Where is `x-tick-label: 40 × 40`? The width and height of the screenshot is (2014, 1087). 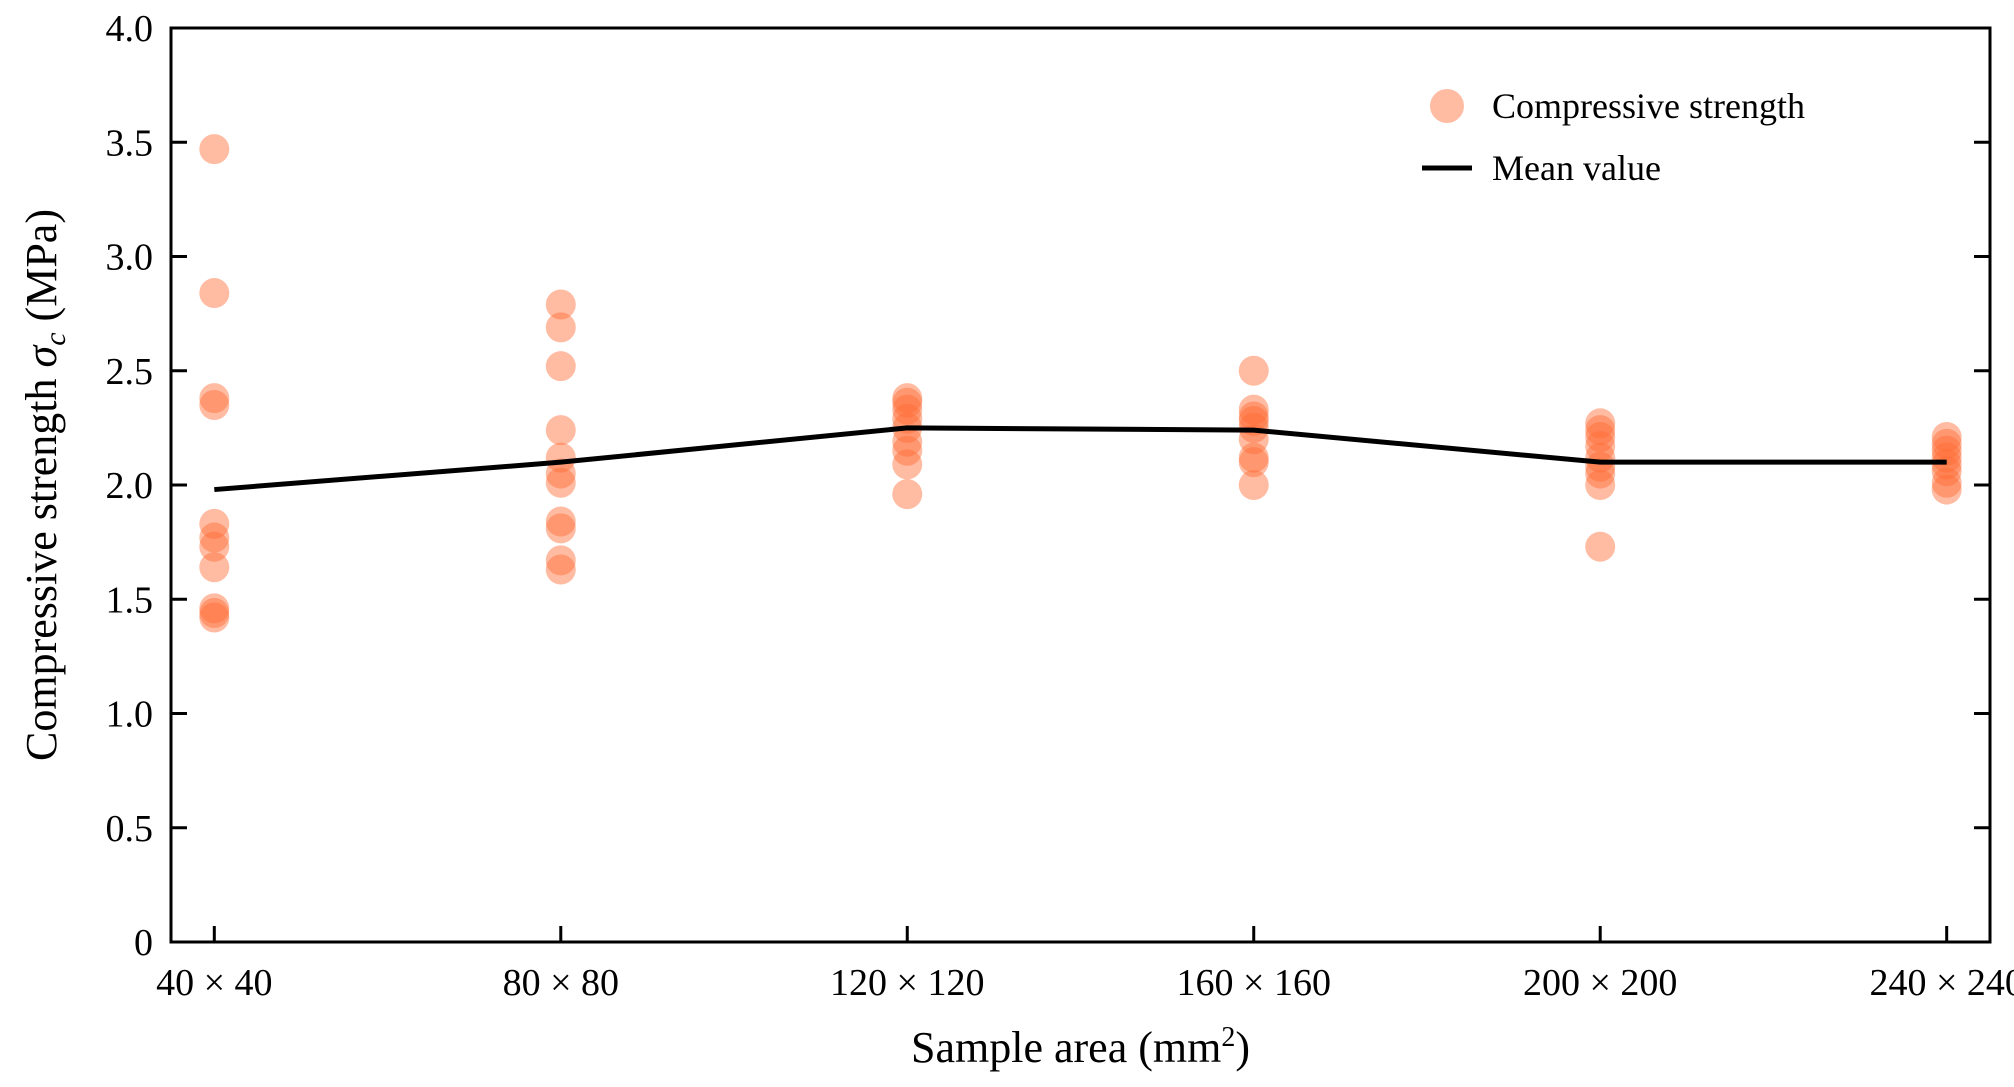 x-tick-label: 40 × 40 is located at coordinates (214, 983).